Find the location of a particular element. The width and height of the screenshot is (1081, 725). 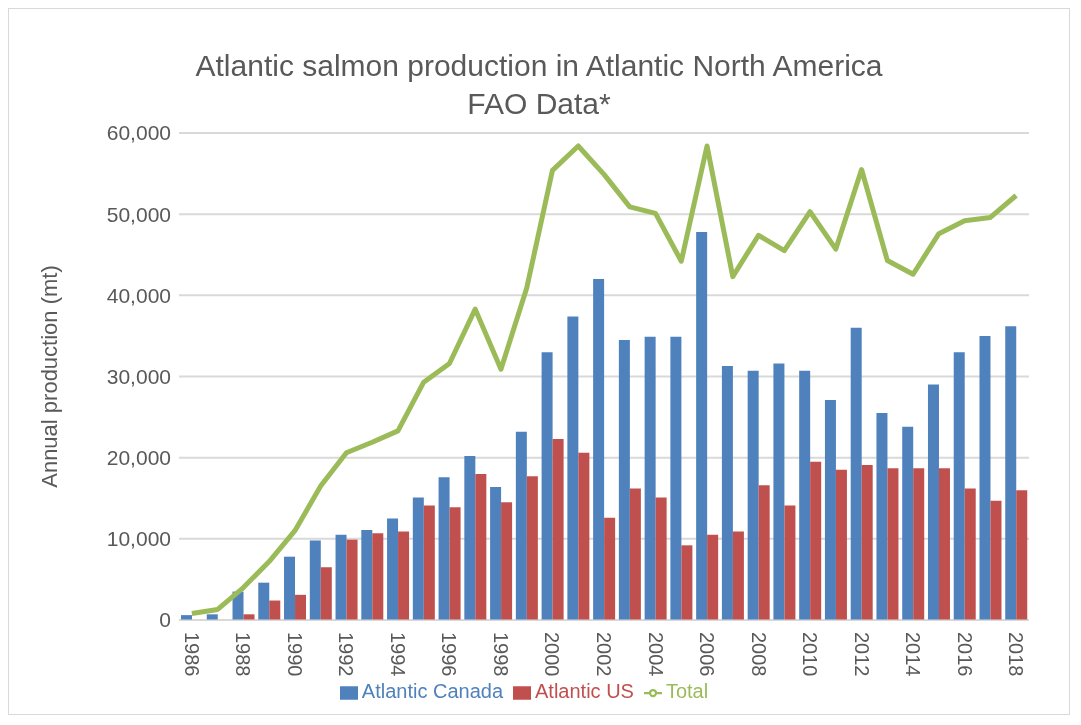

x-tick-label: 1994 is located at coordinates (397, 654).